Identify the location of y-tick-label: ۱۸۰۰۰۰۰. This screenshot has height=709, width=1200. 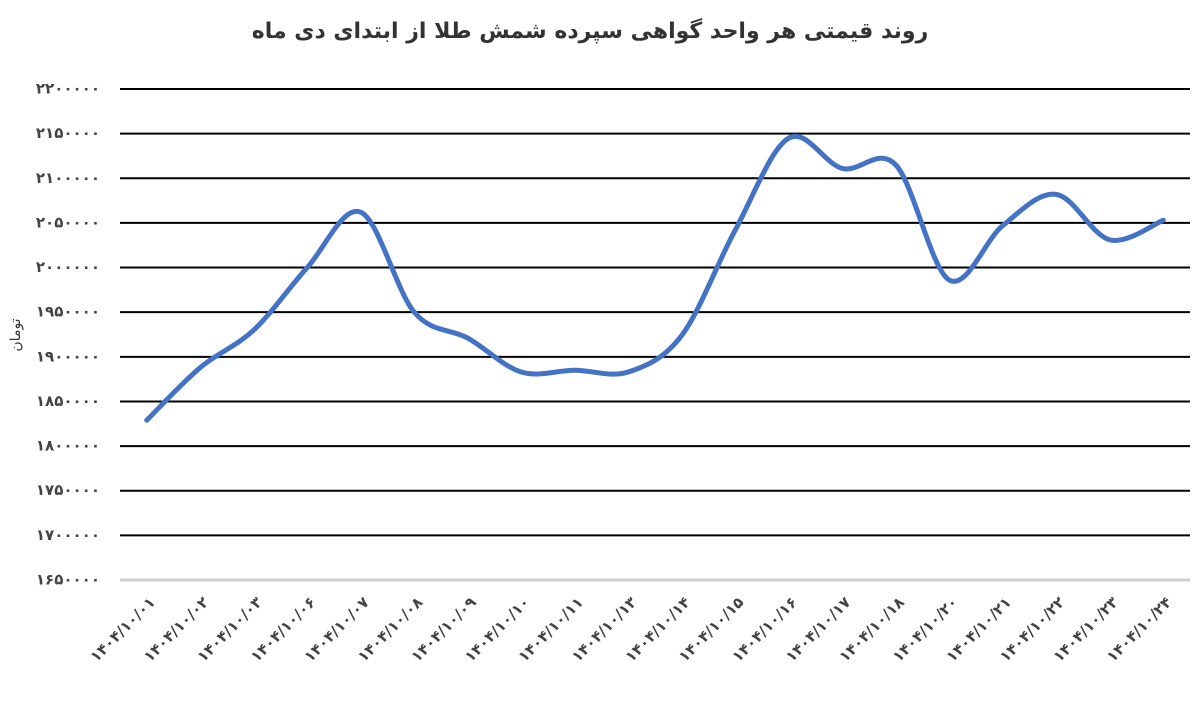
(68, 446).